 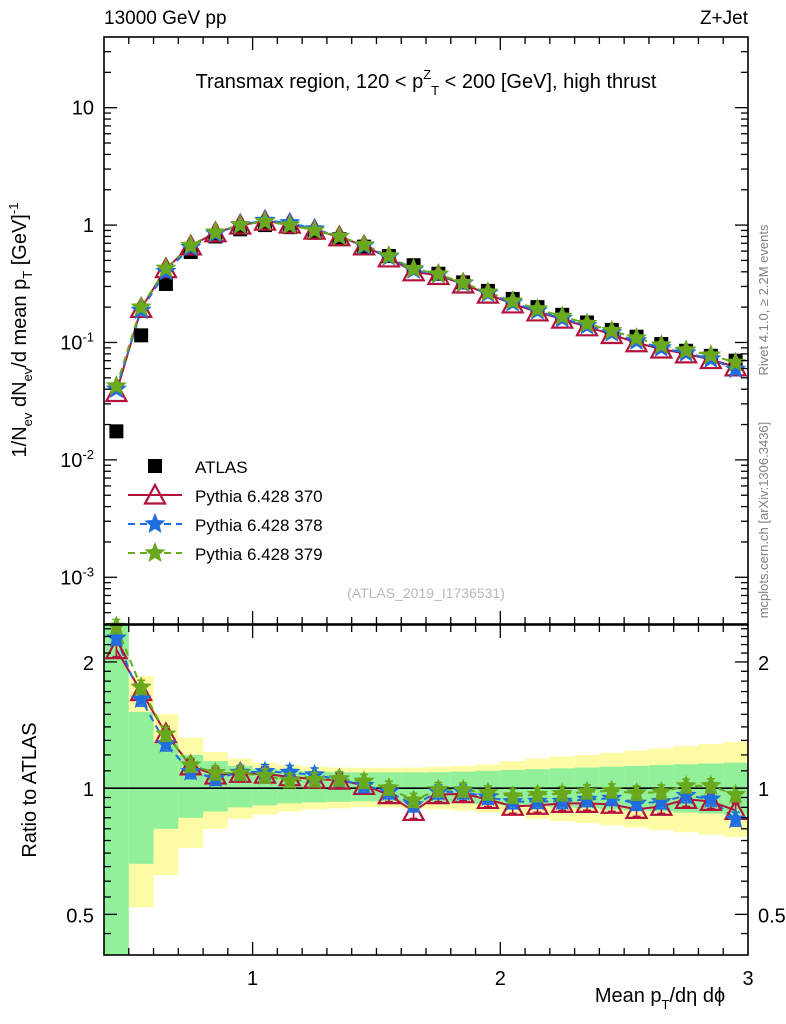 I want to click on ratio-ytick-label-right: 0.5, so click(x=772, y=916).